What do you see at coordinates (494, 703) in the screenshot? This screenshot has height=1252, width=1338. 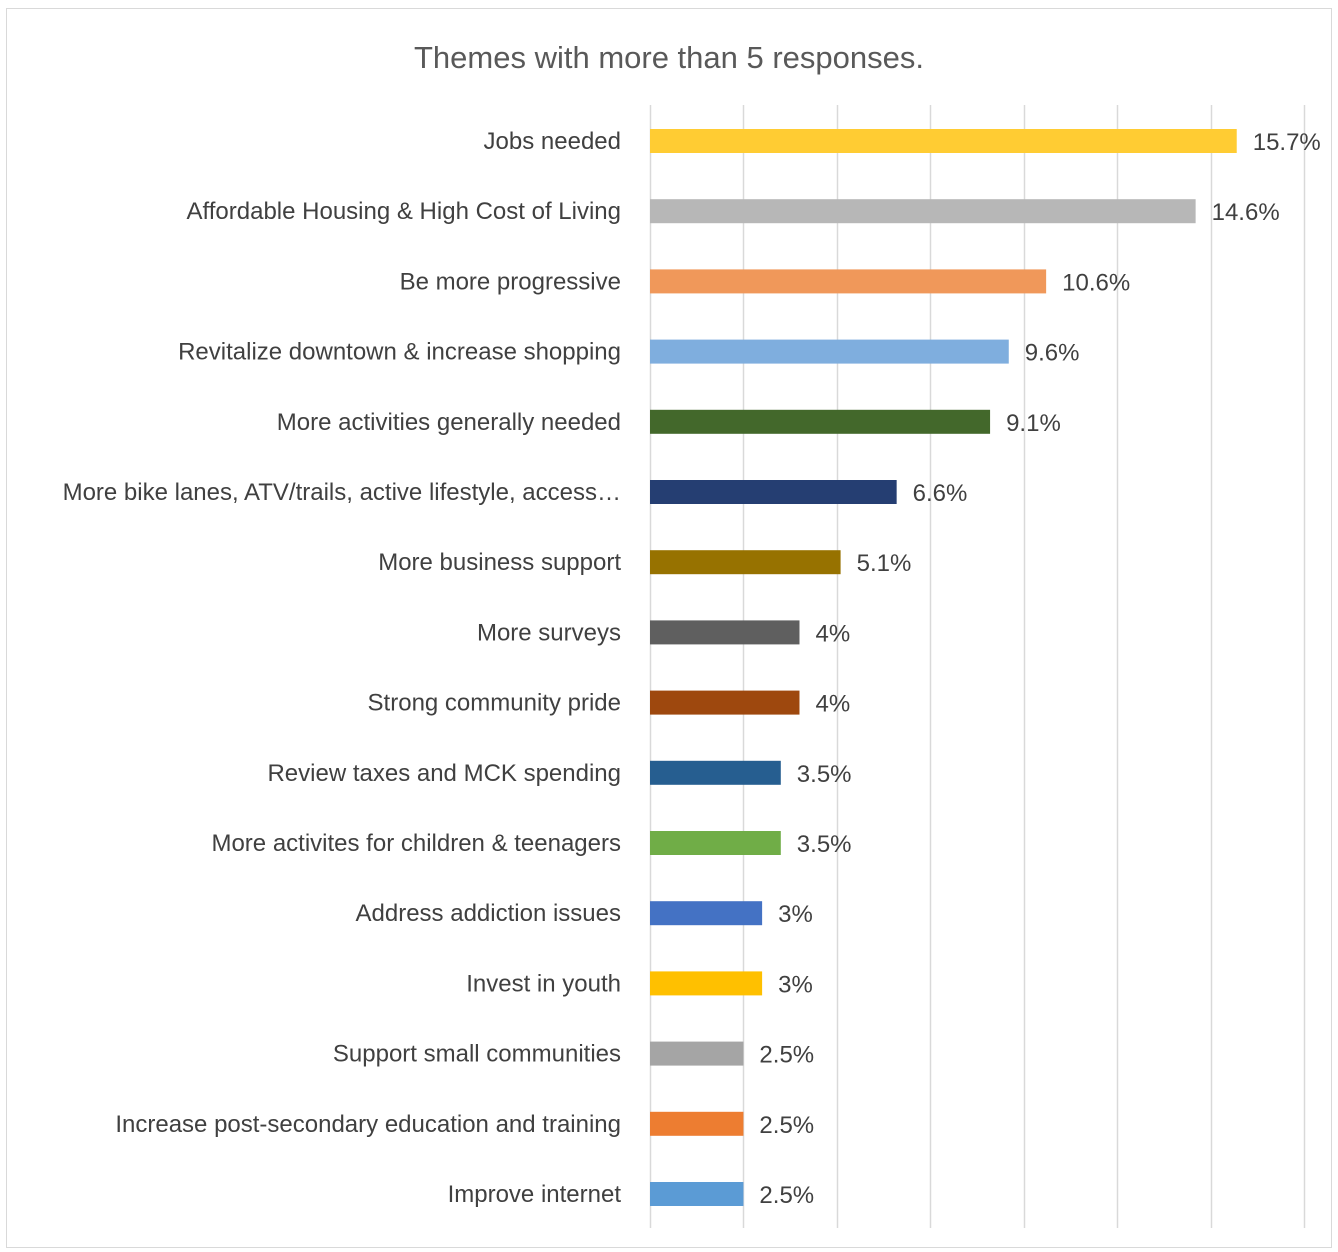 I see `category-label: Strong community pride` at bounding box center [494, 703].